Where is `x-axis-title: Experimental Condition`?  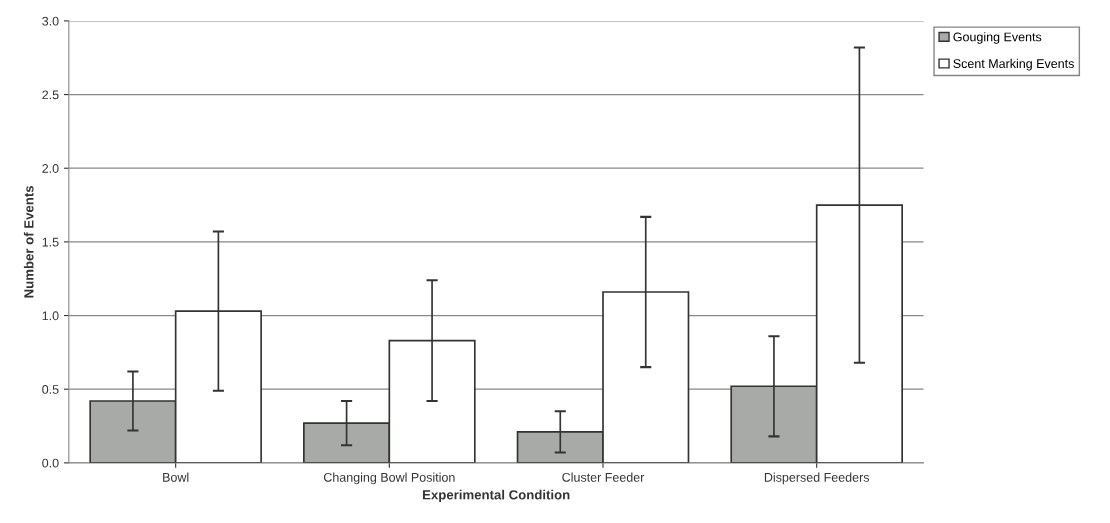
x-axis-title: Experimental Condition is located at coordinates (496, 496).